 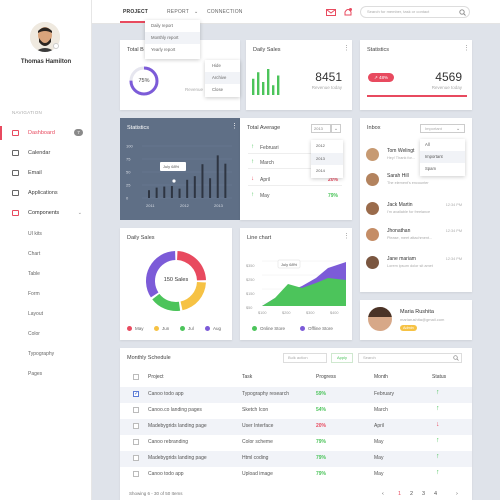 I want to click on sidebar-item-calendar: Calendar, so click(x=46, y=153).